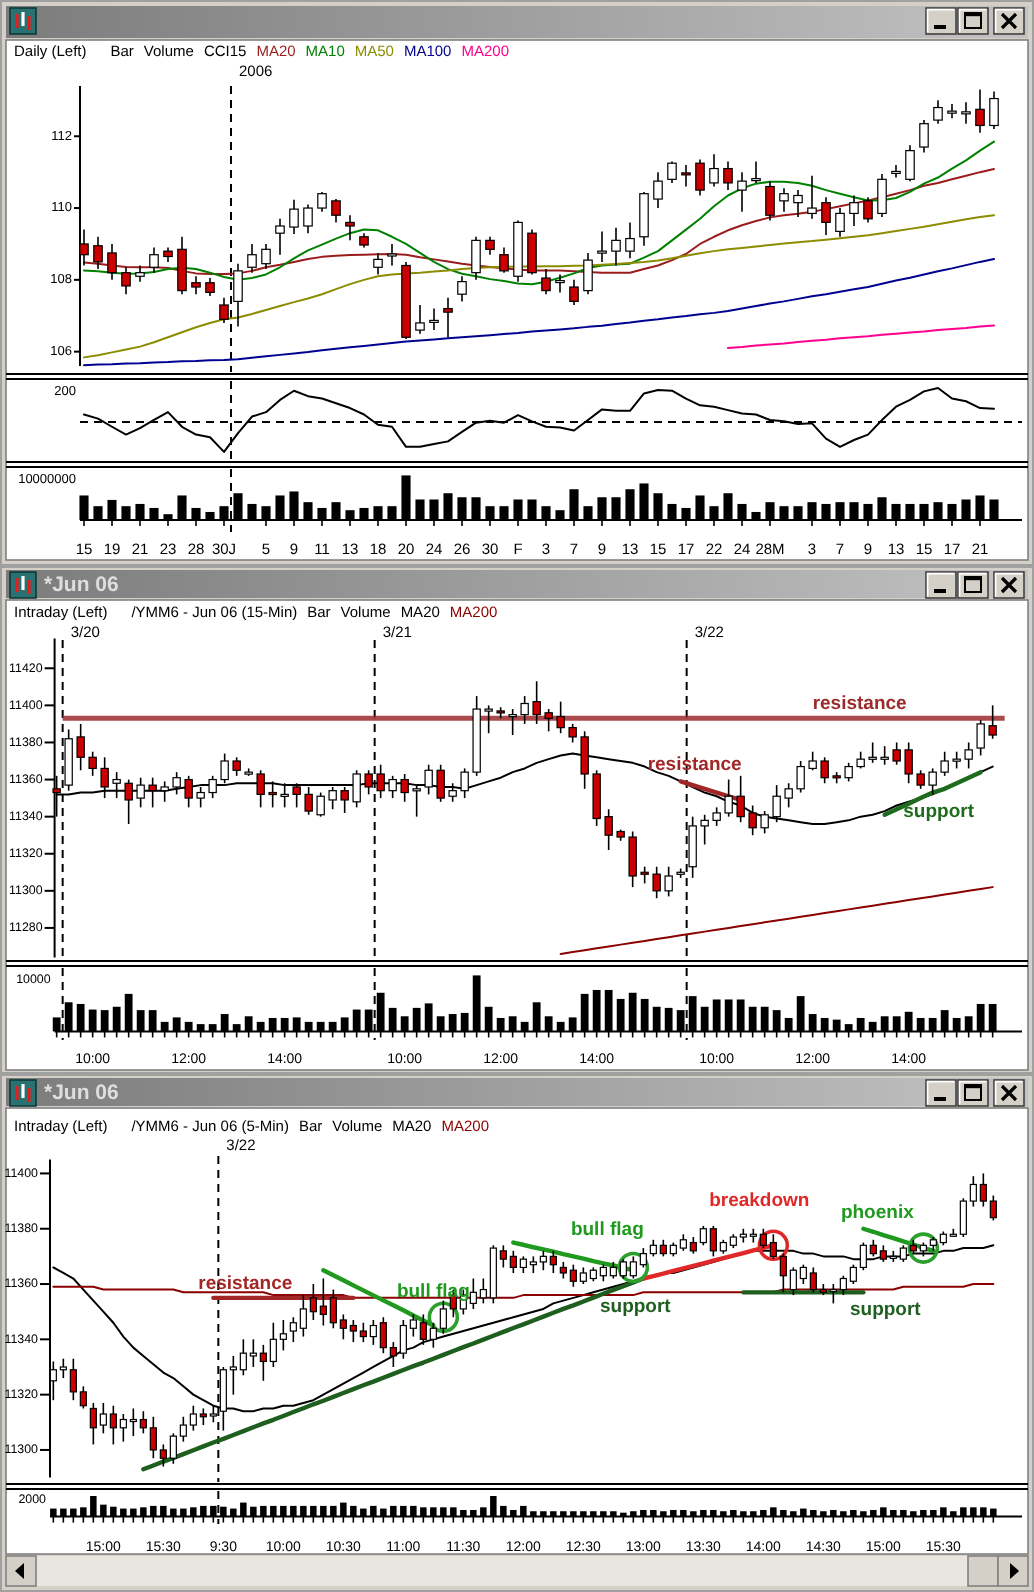  Describe the element at coordinates (878, 1212) in the screenshot. I see `series-label: phoenix` at that location.